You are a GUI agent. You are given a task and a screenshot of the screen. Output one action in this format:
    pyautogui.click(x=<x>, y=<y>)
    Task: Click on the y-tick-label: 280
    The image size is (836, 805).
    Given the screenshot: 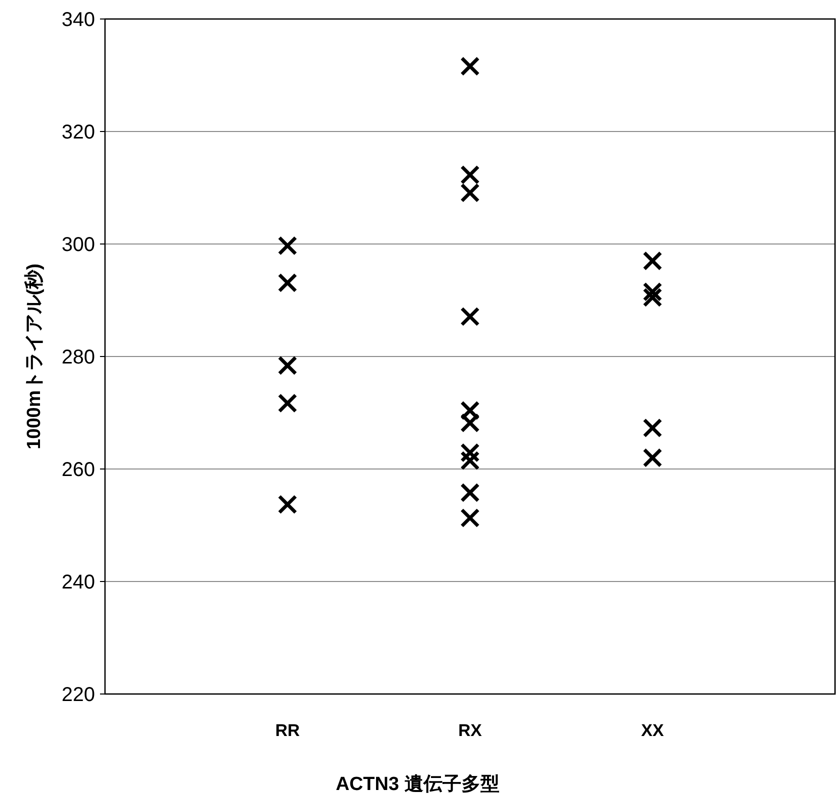 What is the action you would take?
    pyautogui.click(x=78, y=357)
    